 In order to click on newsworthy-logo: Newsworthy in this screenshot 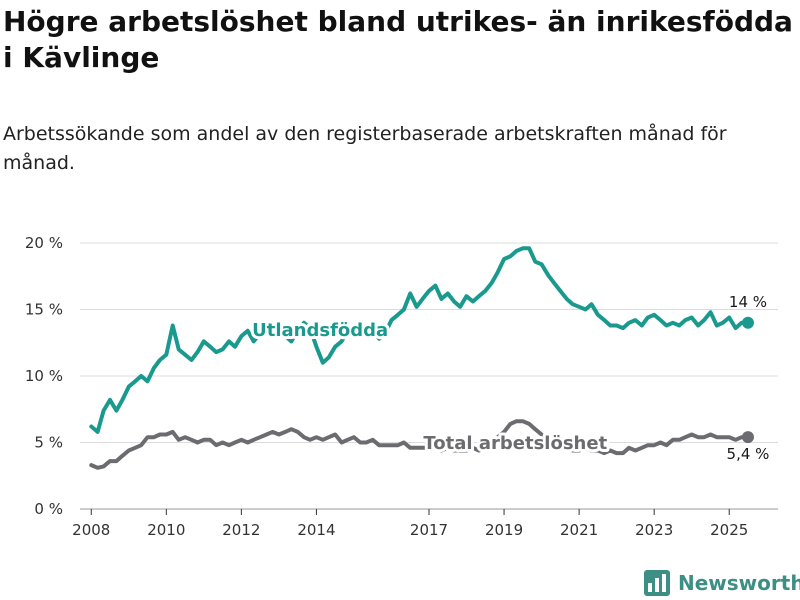, I will do `click(722, 583)`.